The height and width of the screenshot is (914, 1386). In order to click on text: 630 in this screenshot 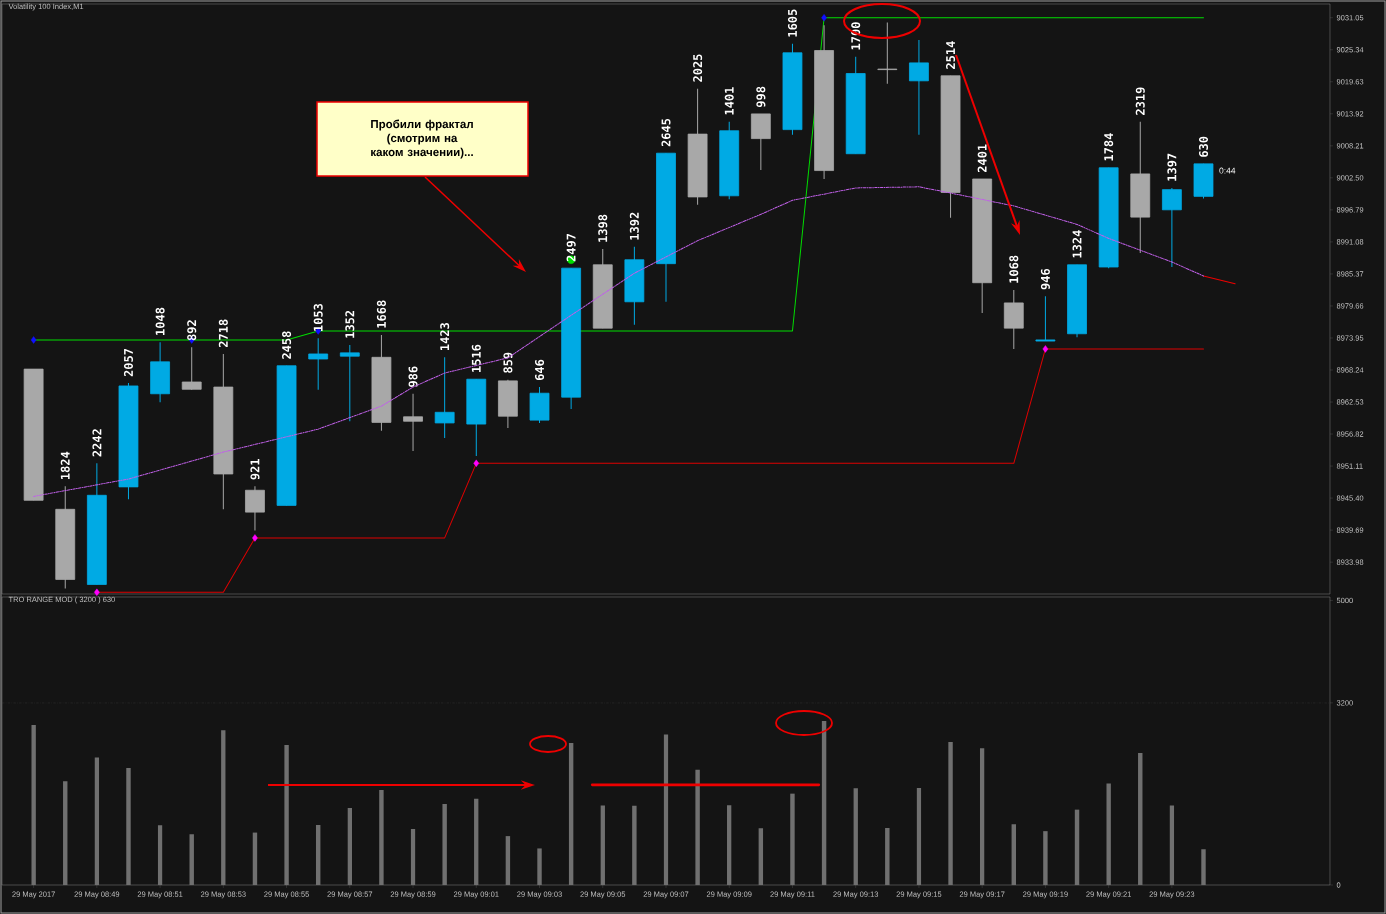, I will do `click(1203, 146)`.